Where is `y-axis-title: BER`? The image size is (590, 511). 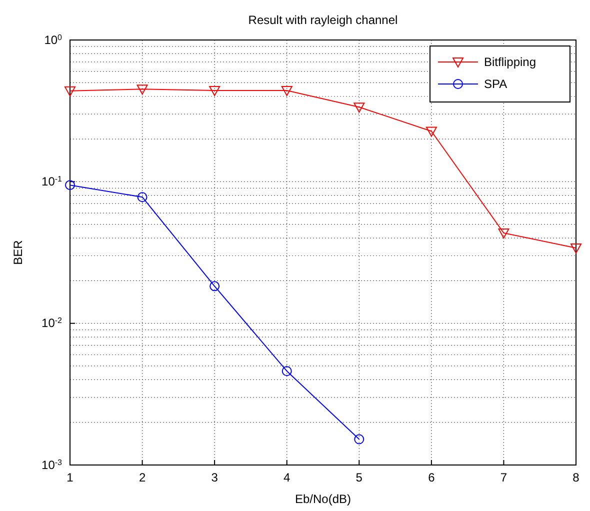
y-axis-title: BER is located at coordinates (18, 252).